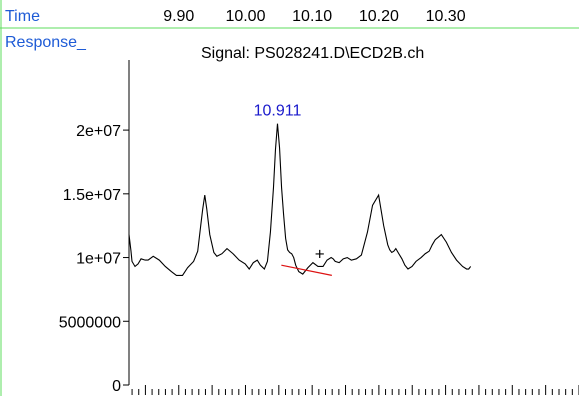 The width and height of the screenshot is (579, 396). Describe the element at coordinates (22, 16) in the screenshot. I see `time-label: Time` at that location.